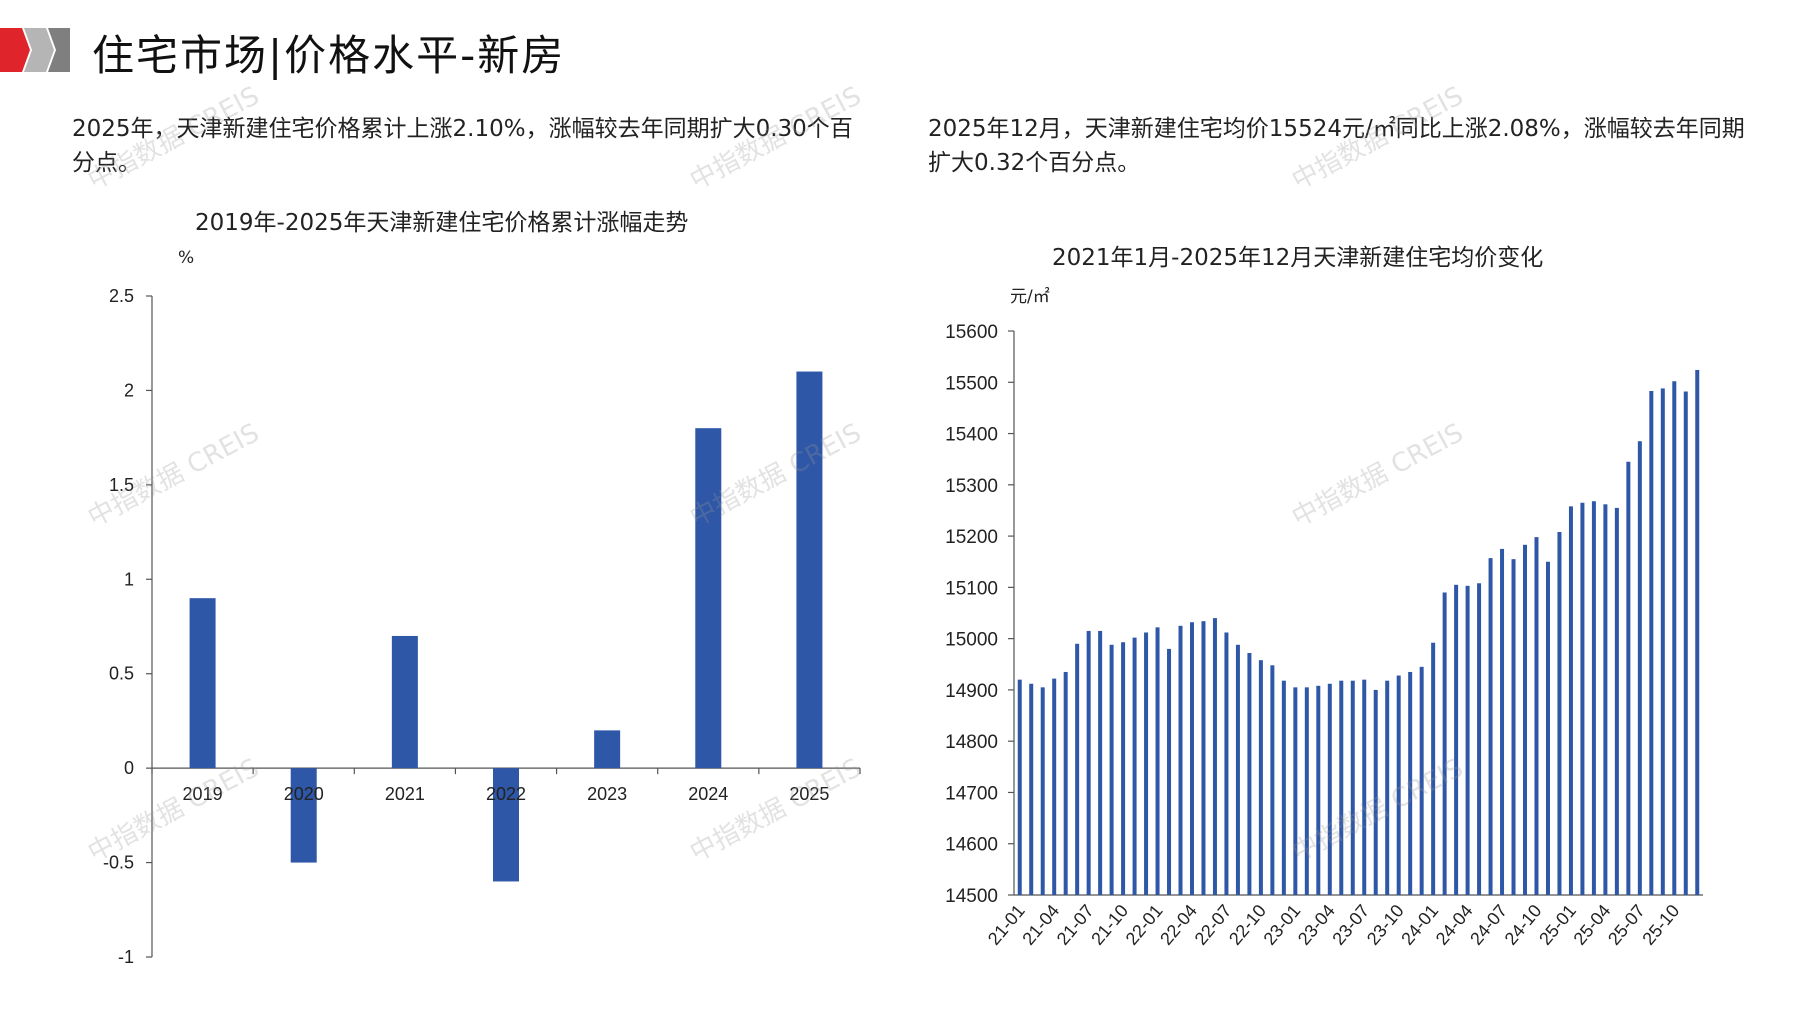 The height and width of the screenshot is (1010, 1797). What do you see at coordinates (1030, 297) in the screenshot?
I see `right-chart-unit: 元/㎡` at bounding box center [1030, 297].